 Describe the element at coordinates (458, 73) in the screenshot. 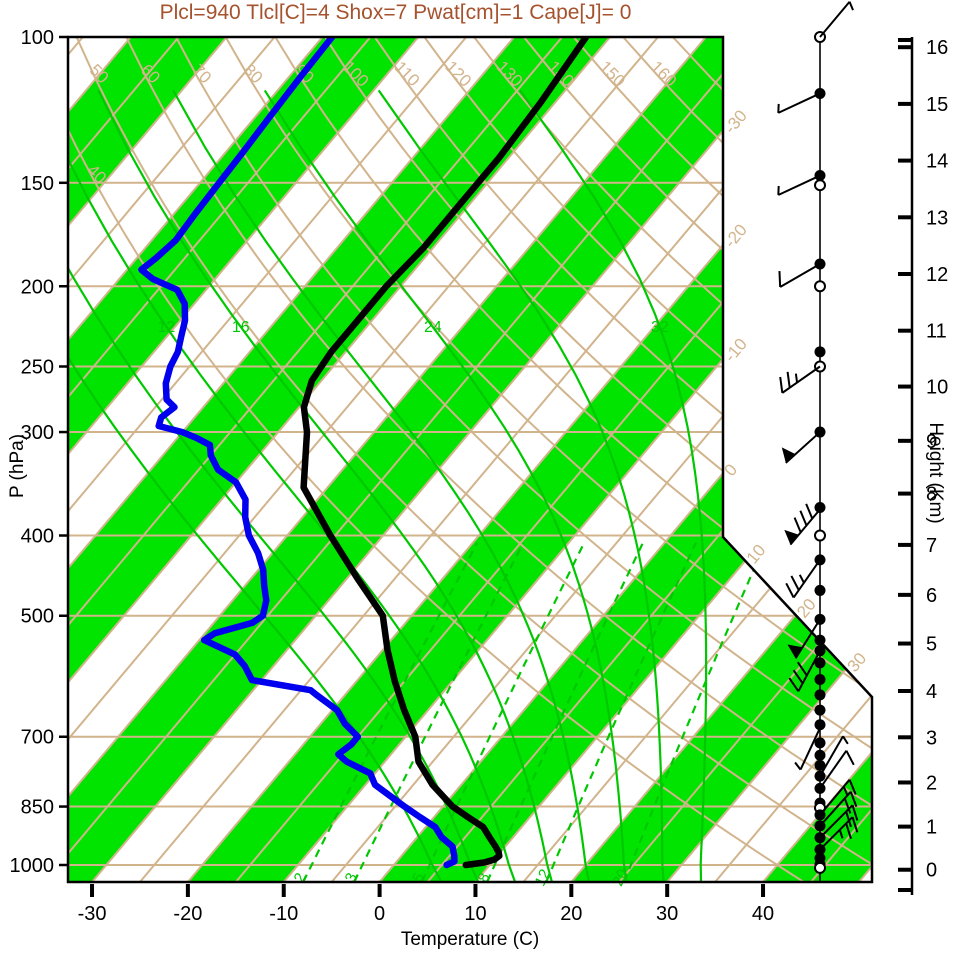

I see `dry-adiabat-label: 120` at that location.